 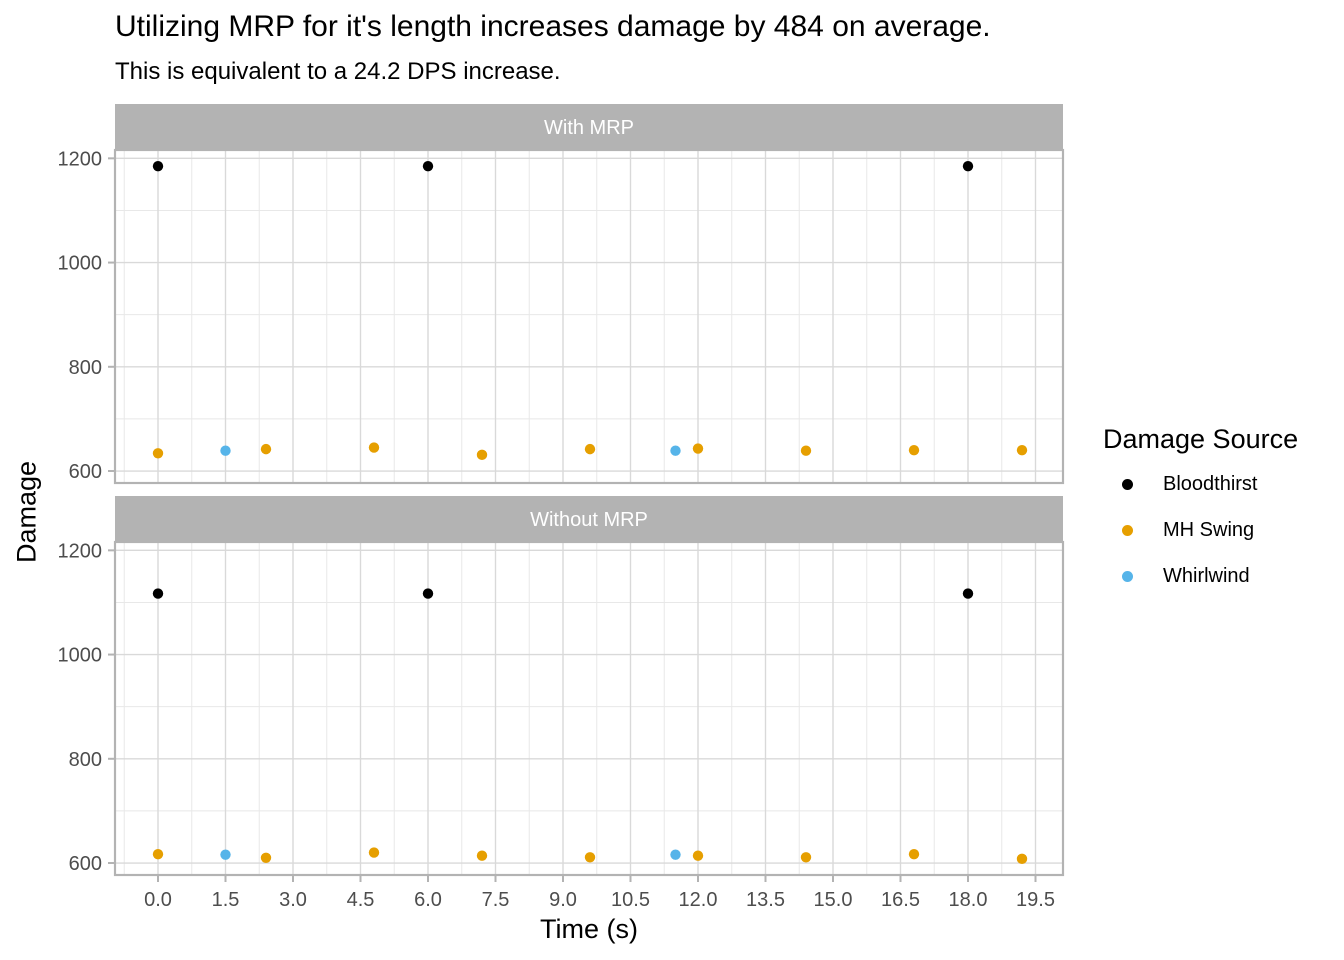 I want to click on legend-entry-bloodthirst: Bloodthirst, so click(x=1200, y=484).